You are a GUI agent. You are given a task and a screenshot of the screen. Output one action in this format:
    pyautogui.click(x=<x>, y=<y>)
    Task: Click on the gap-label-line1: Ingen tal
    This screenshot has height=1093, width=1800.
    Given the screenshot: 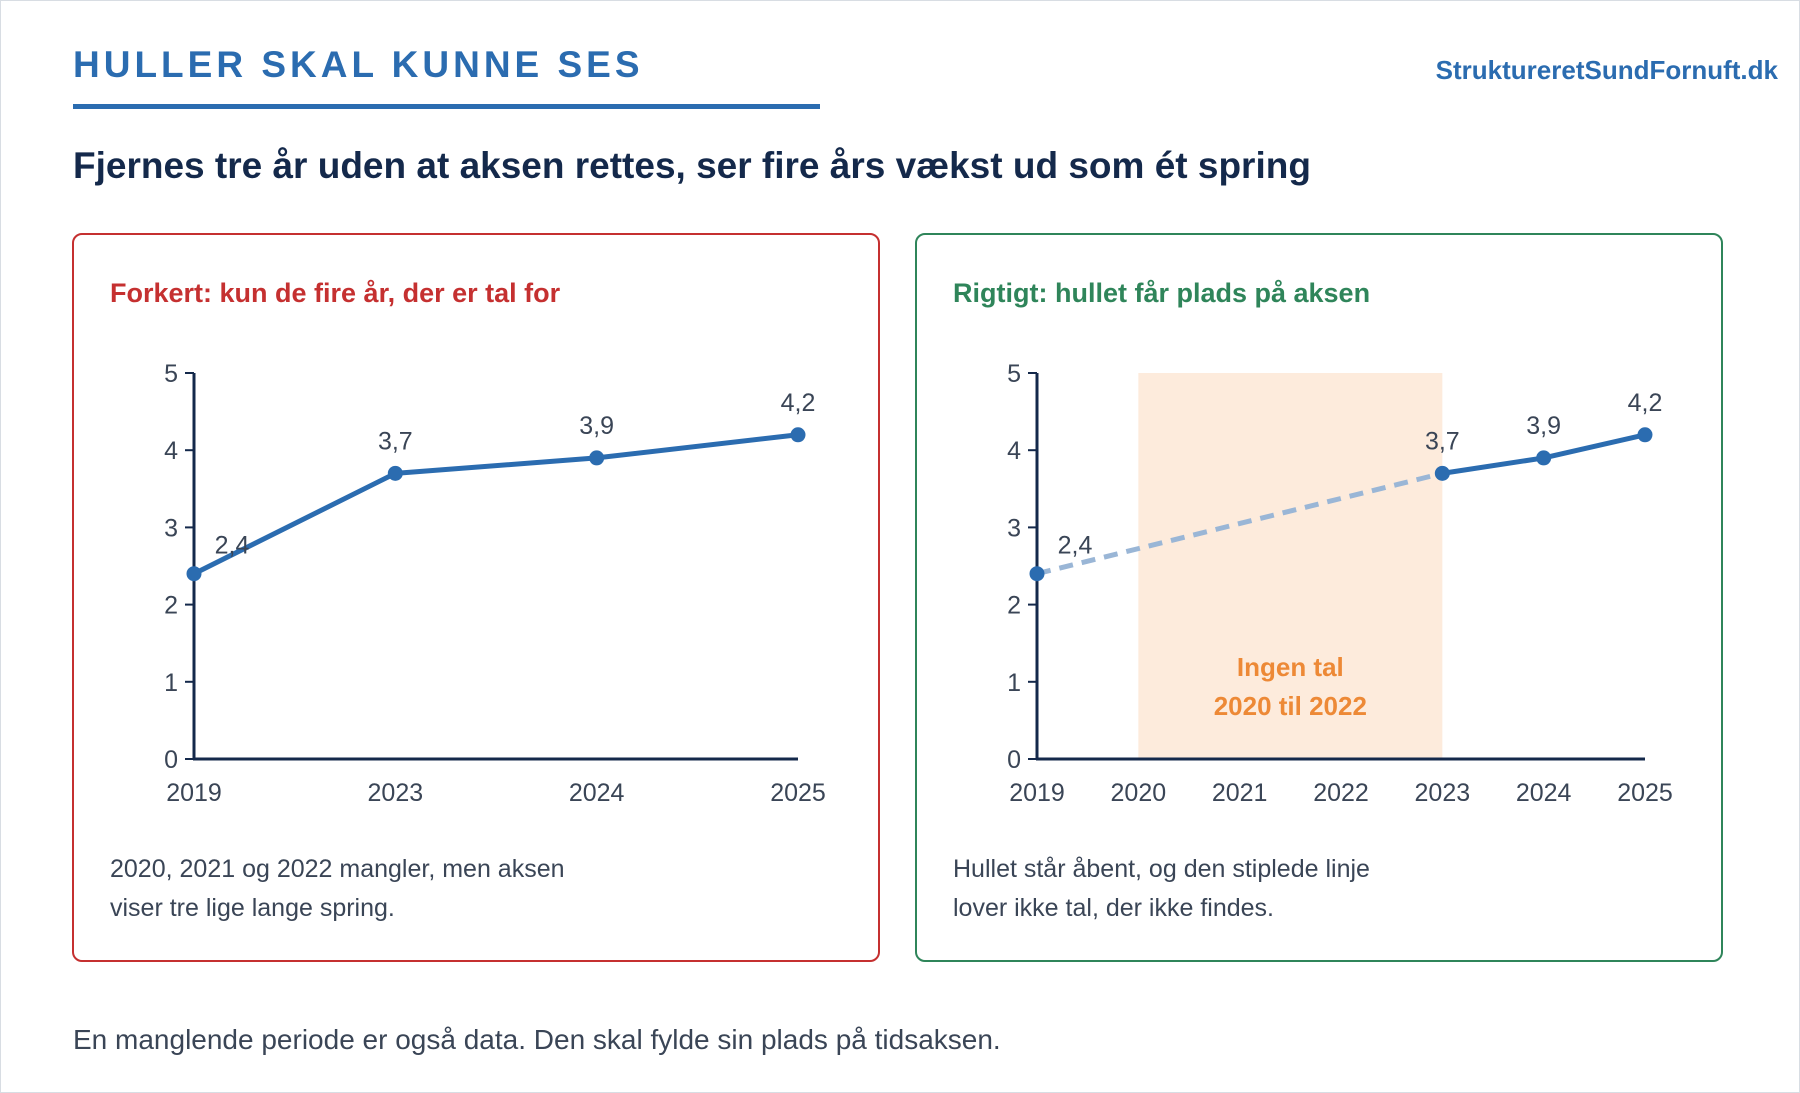 What is the action you would take?
    pyautogui.click(x=1290, y=667)
    